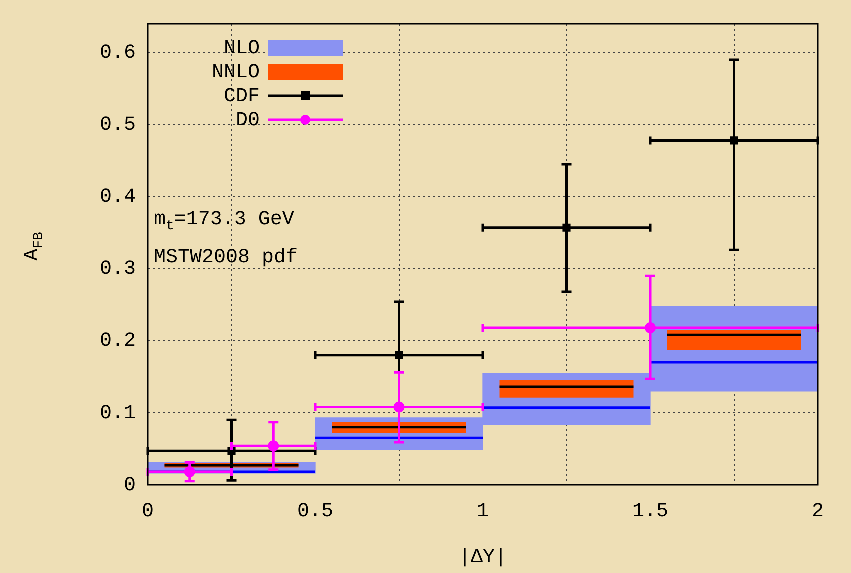 The height and width of the screenshot is (573, 851). What do you see at coordinates (242, 96) in the screenshot?
I see `legend-label: CDF` at bounding box center [242, 96].